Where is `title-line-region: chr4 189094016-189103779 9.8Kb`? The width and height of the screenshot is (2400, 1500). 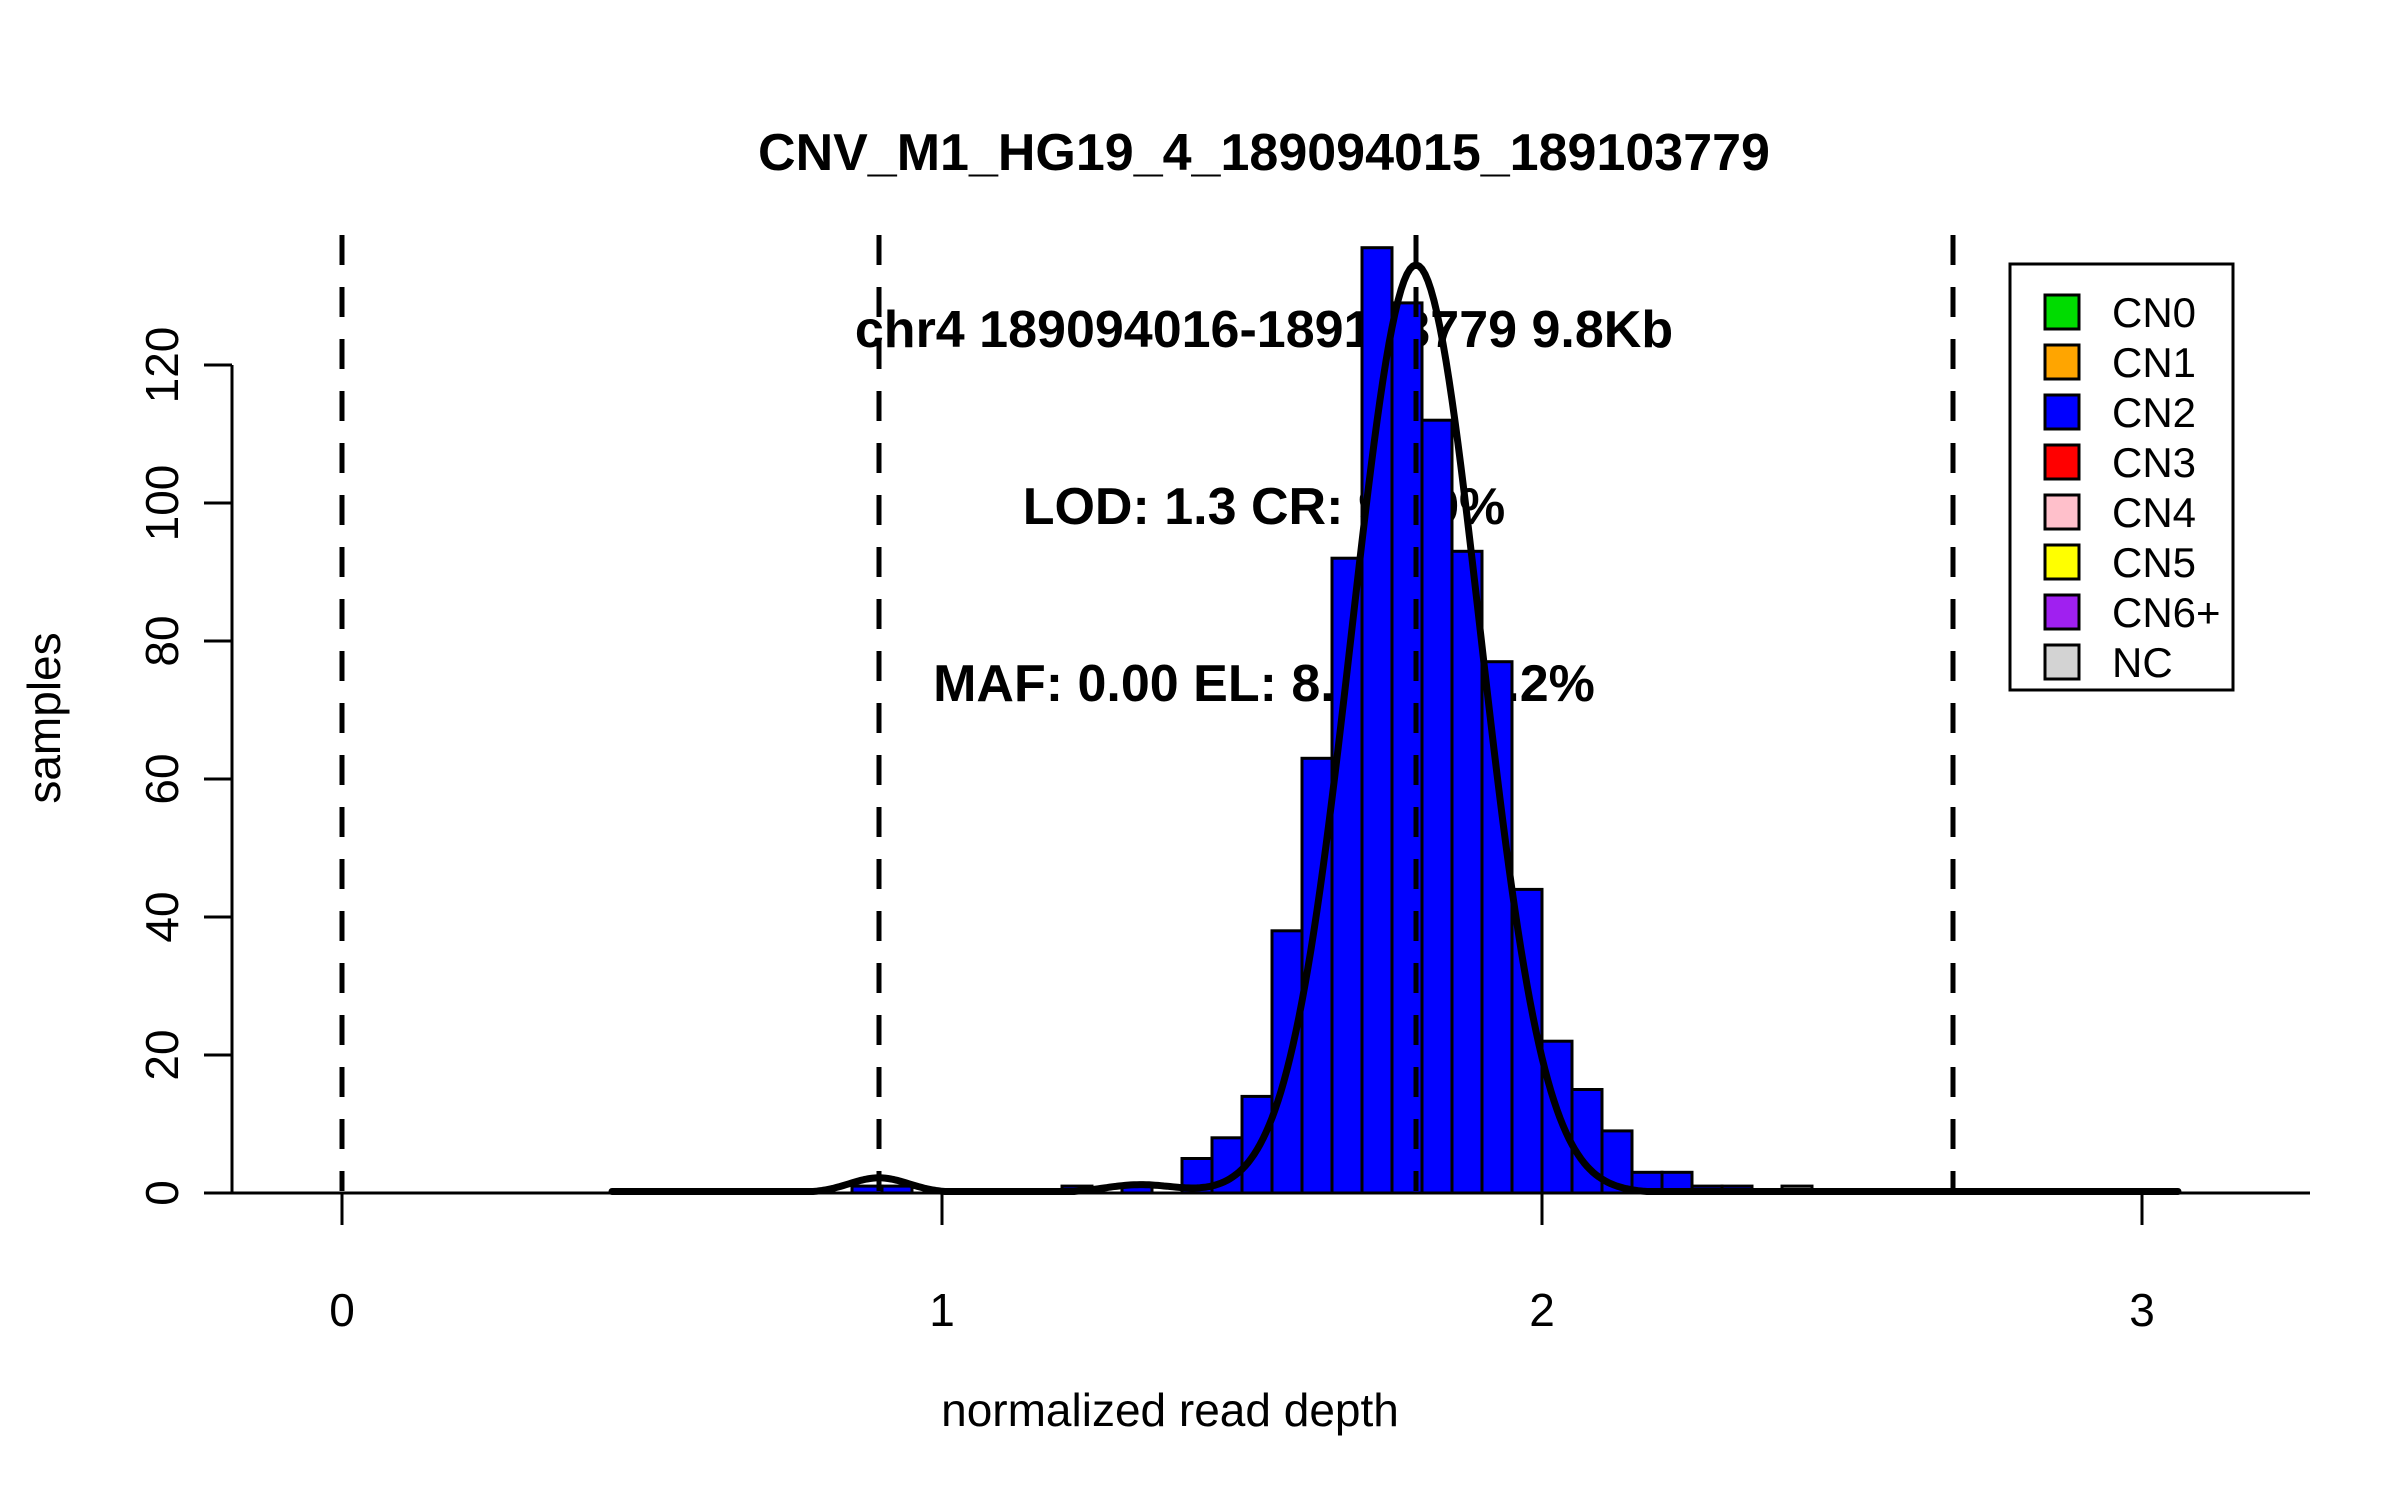 title-line-region: chr4 189094016-189103779 9.8Kb is located at coordinates (1264, 330).